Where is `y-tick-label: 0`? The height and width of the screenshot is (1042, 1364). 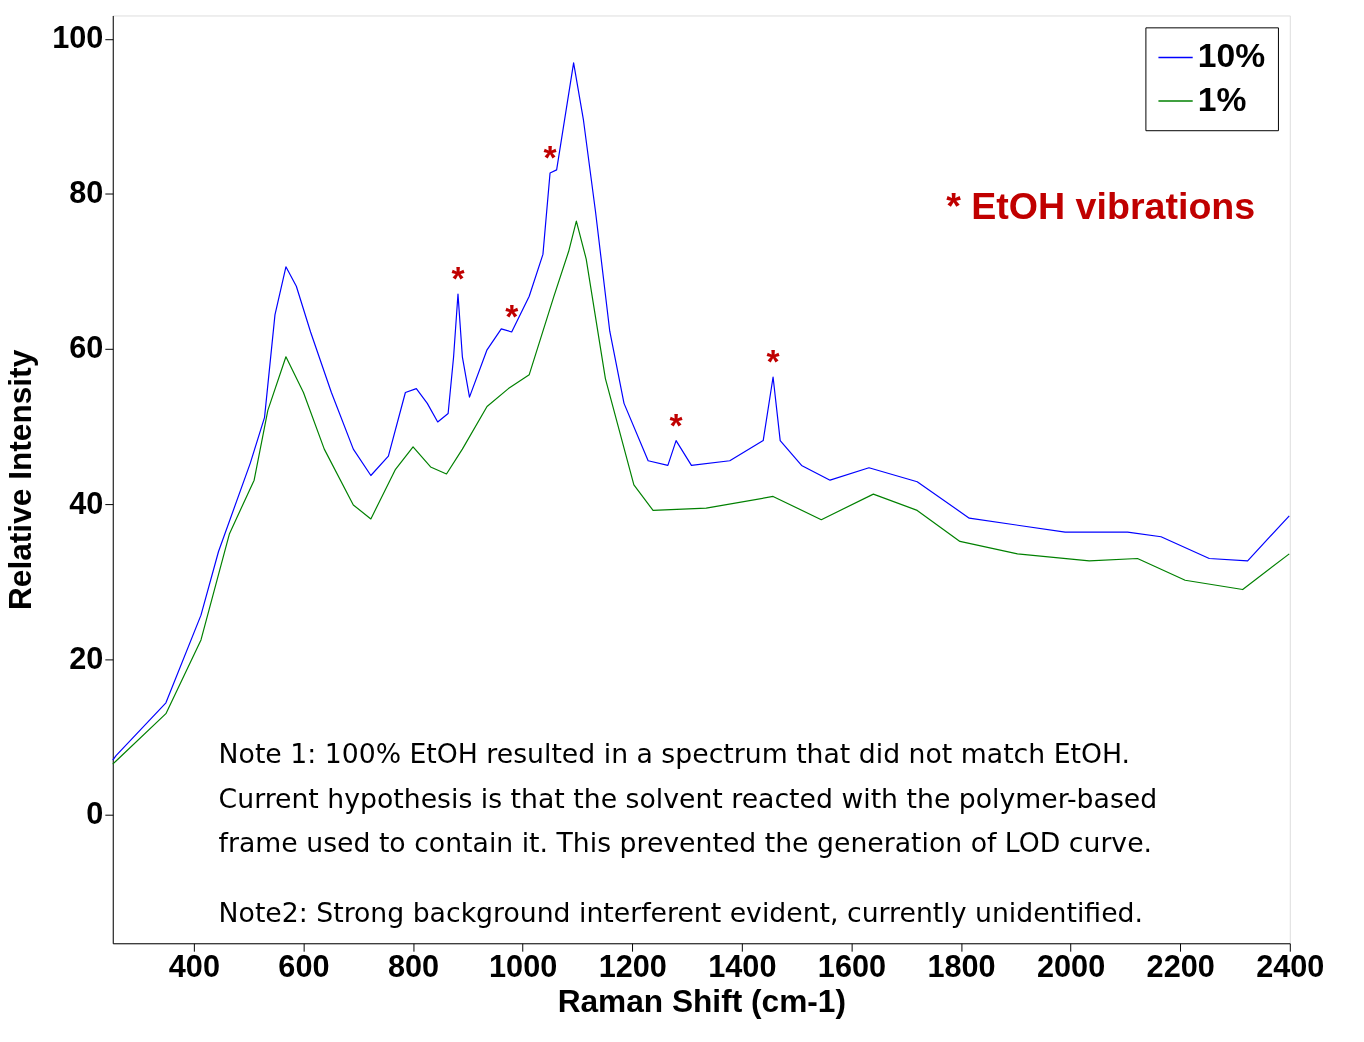
y-tick-label: 0 is located at coordinates (95, 812).